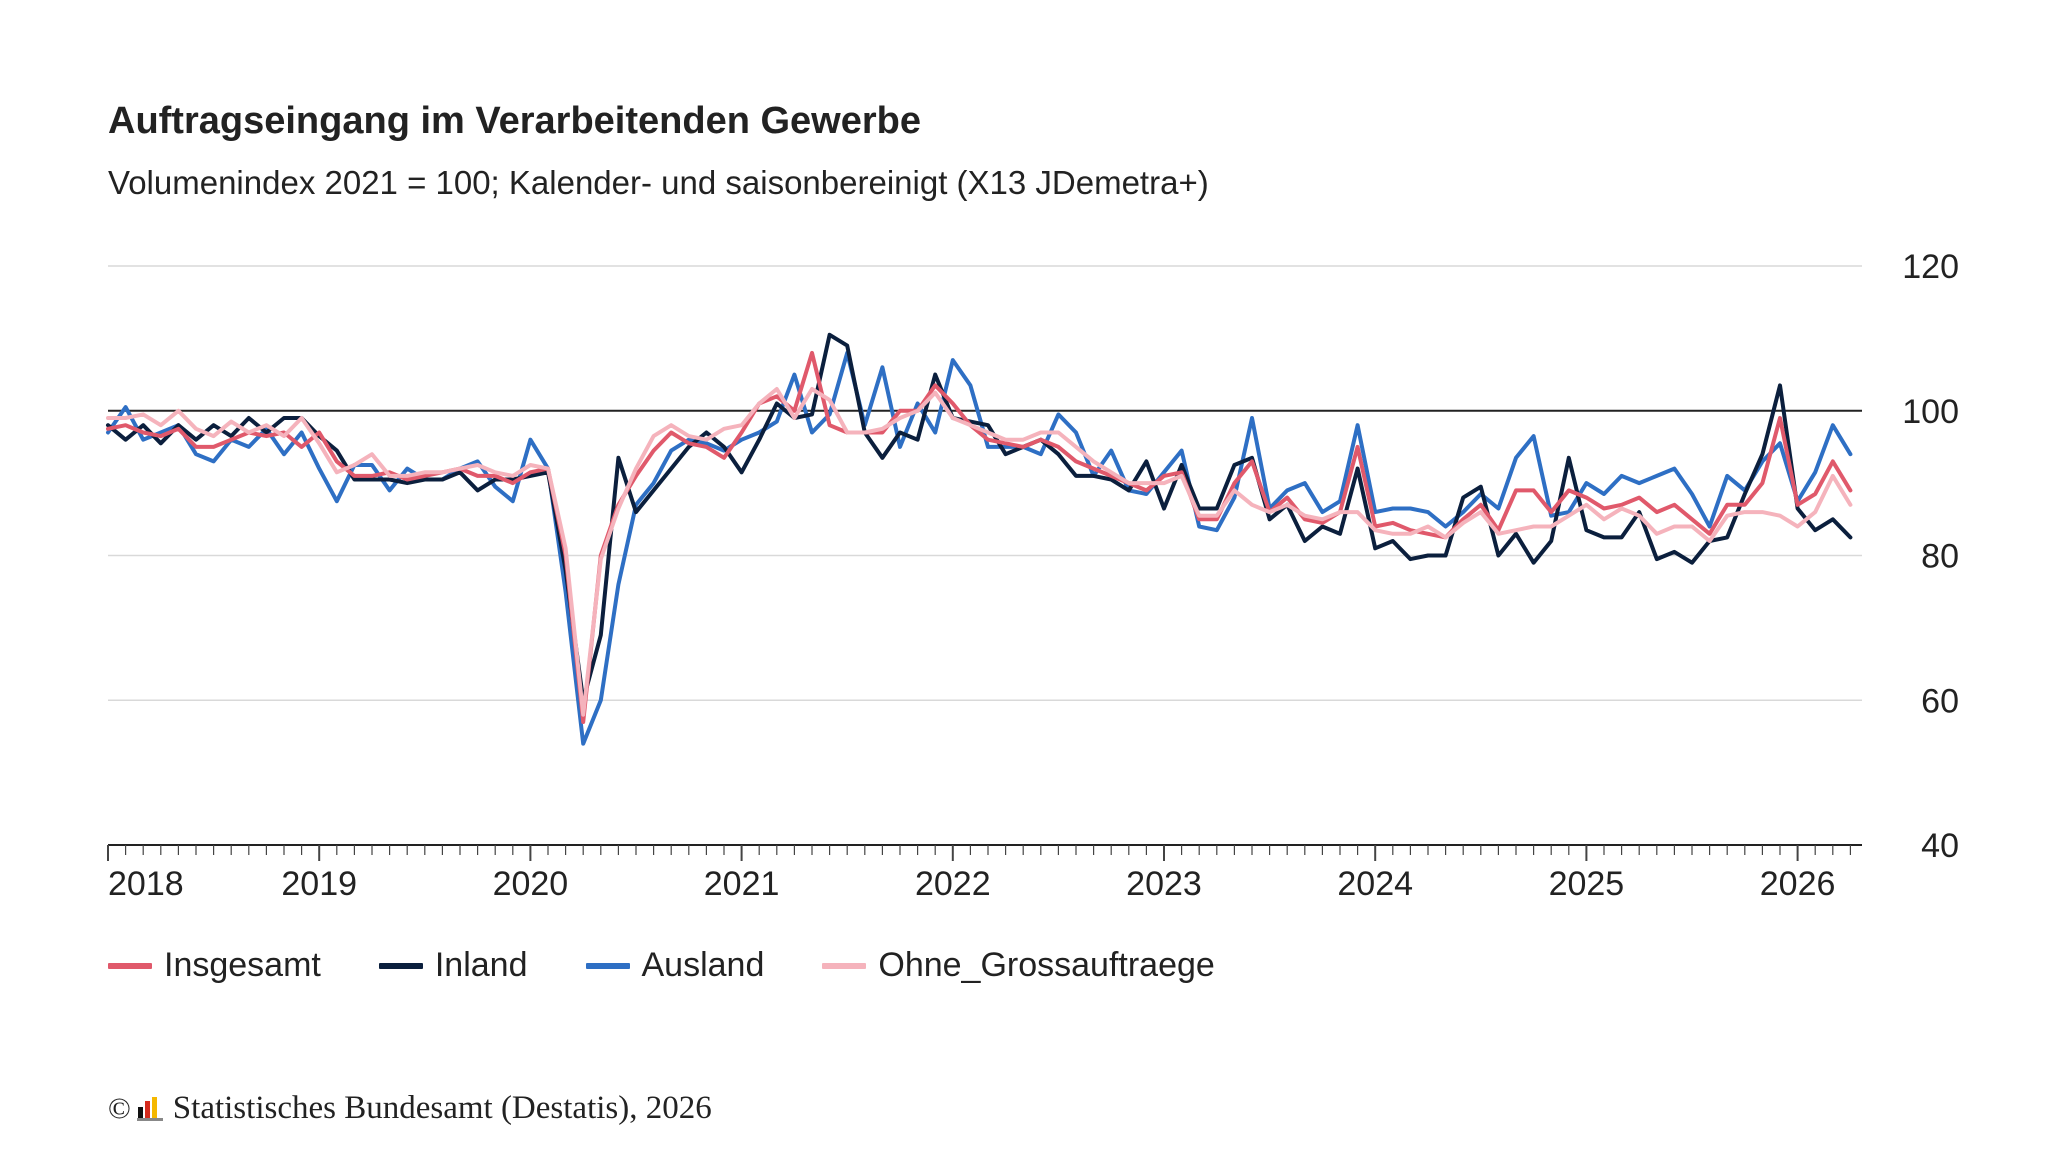  Describe the element at coordinates (1930, 267) in the screenshot. I see `y-tick-label: 120` at that location.